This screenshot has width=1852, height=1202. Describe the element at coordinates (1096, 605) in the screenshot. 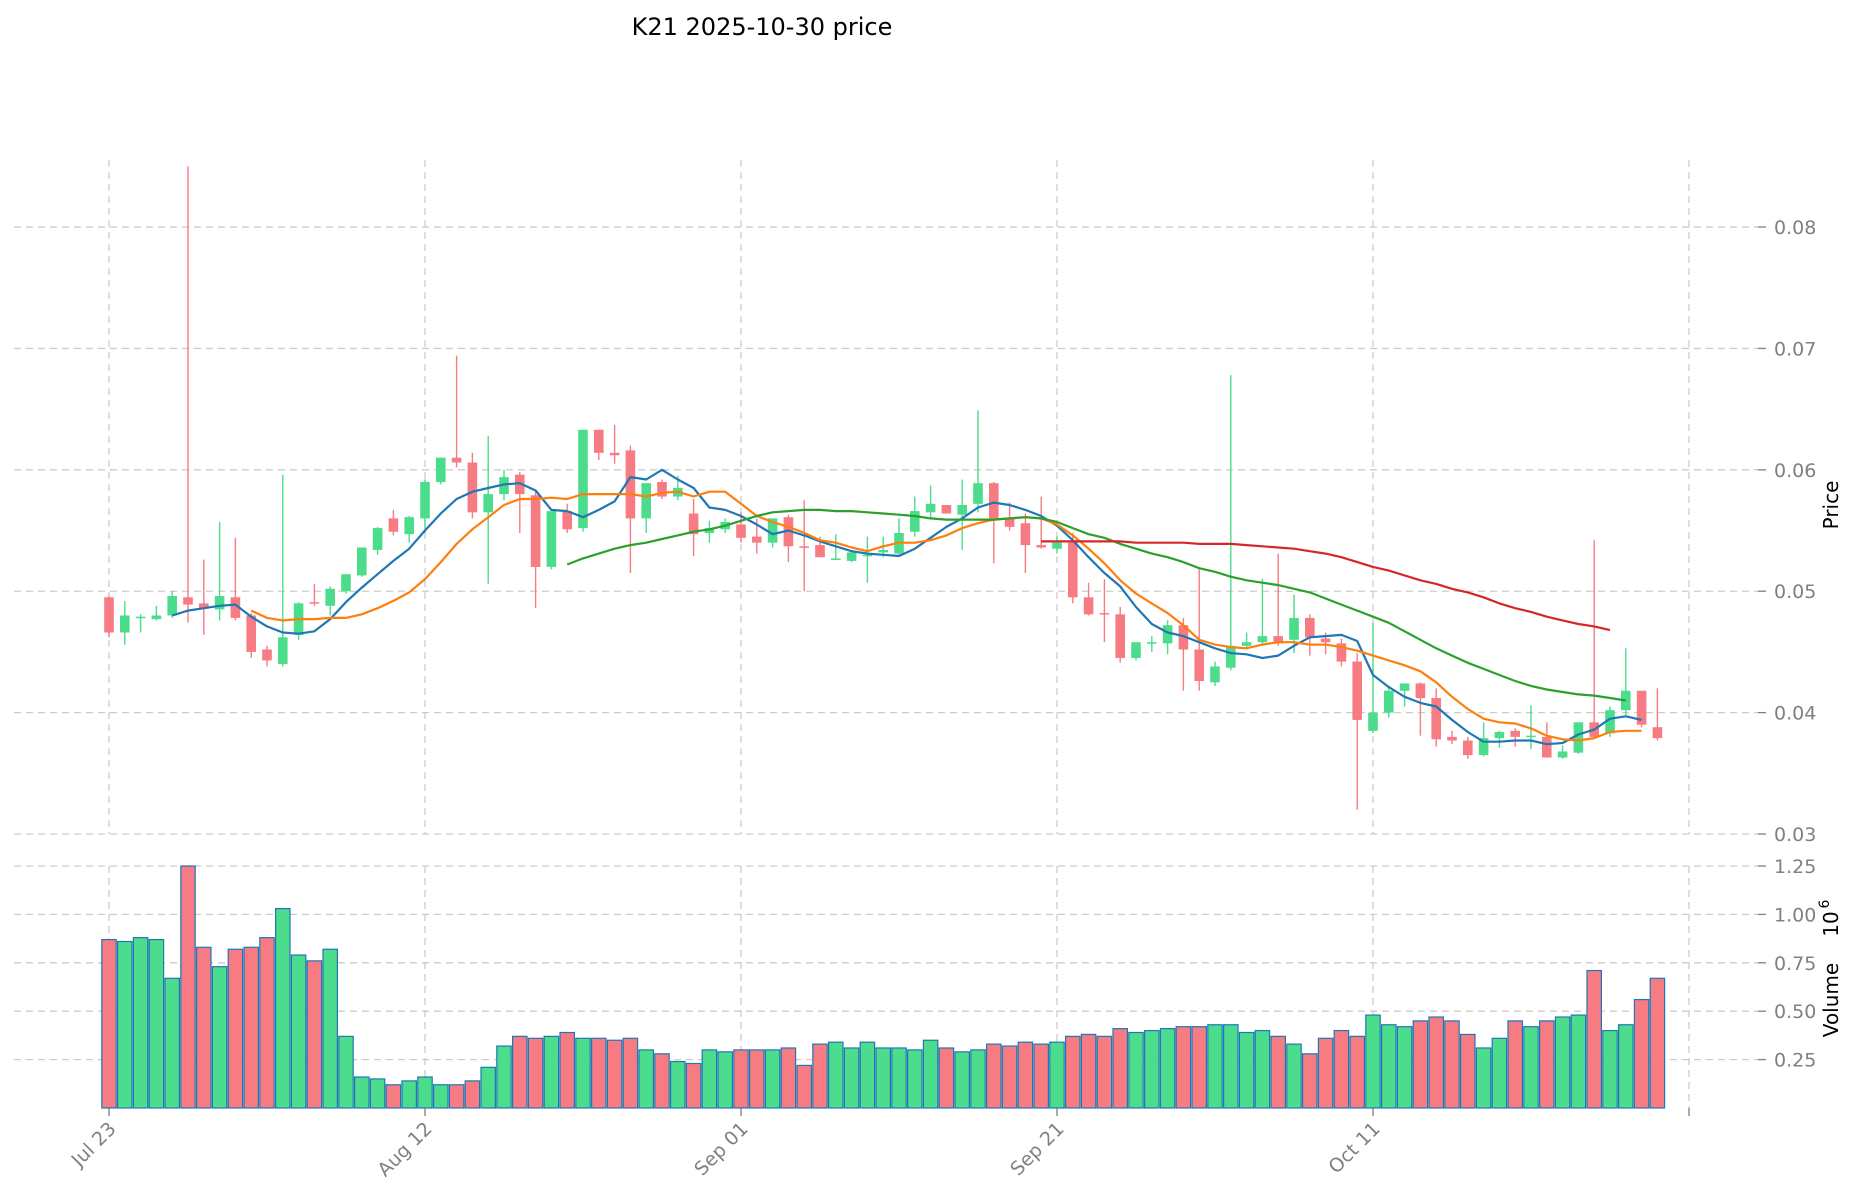

I see `ma-slow-line` at that location.